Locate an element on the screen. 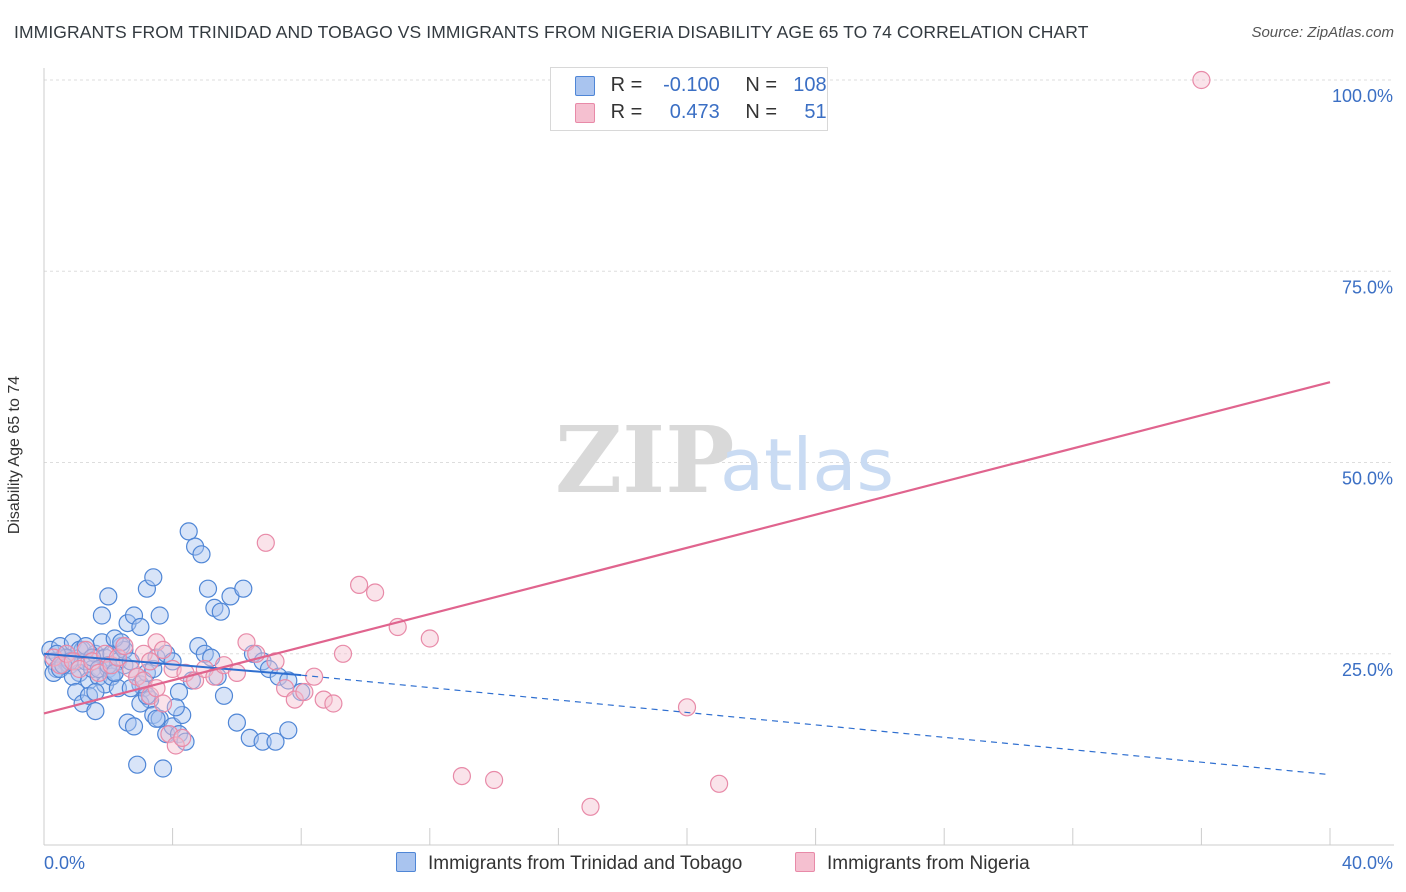 This screenshot has width=1406, height=892. legend-swatch-pink is located at coordinates (585, 112).